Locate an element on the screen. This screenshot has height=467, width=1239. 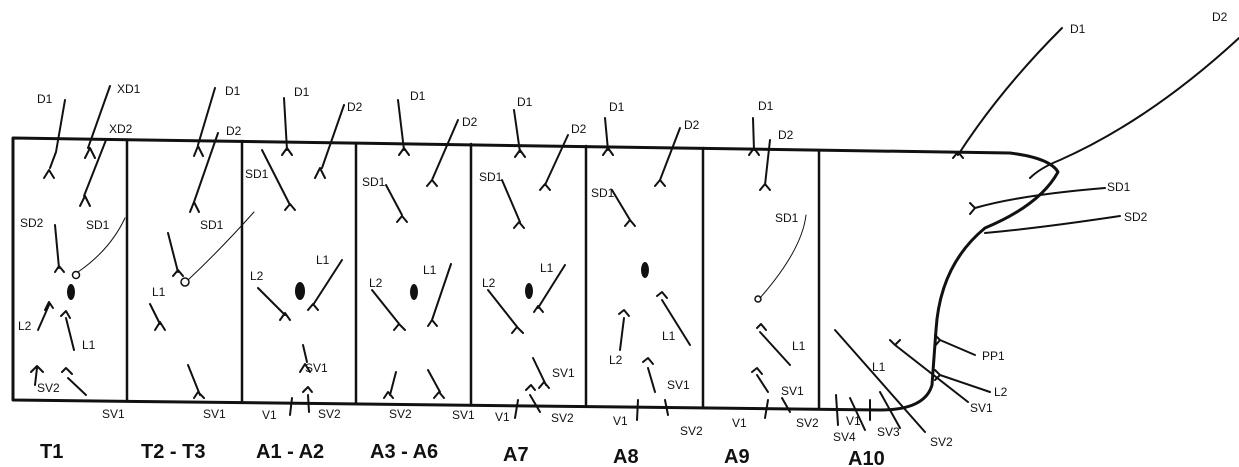
pore-a9 is located at coordinates (758, 299).